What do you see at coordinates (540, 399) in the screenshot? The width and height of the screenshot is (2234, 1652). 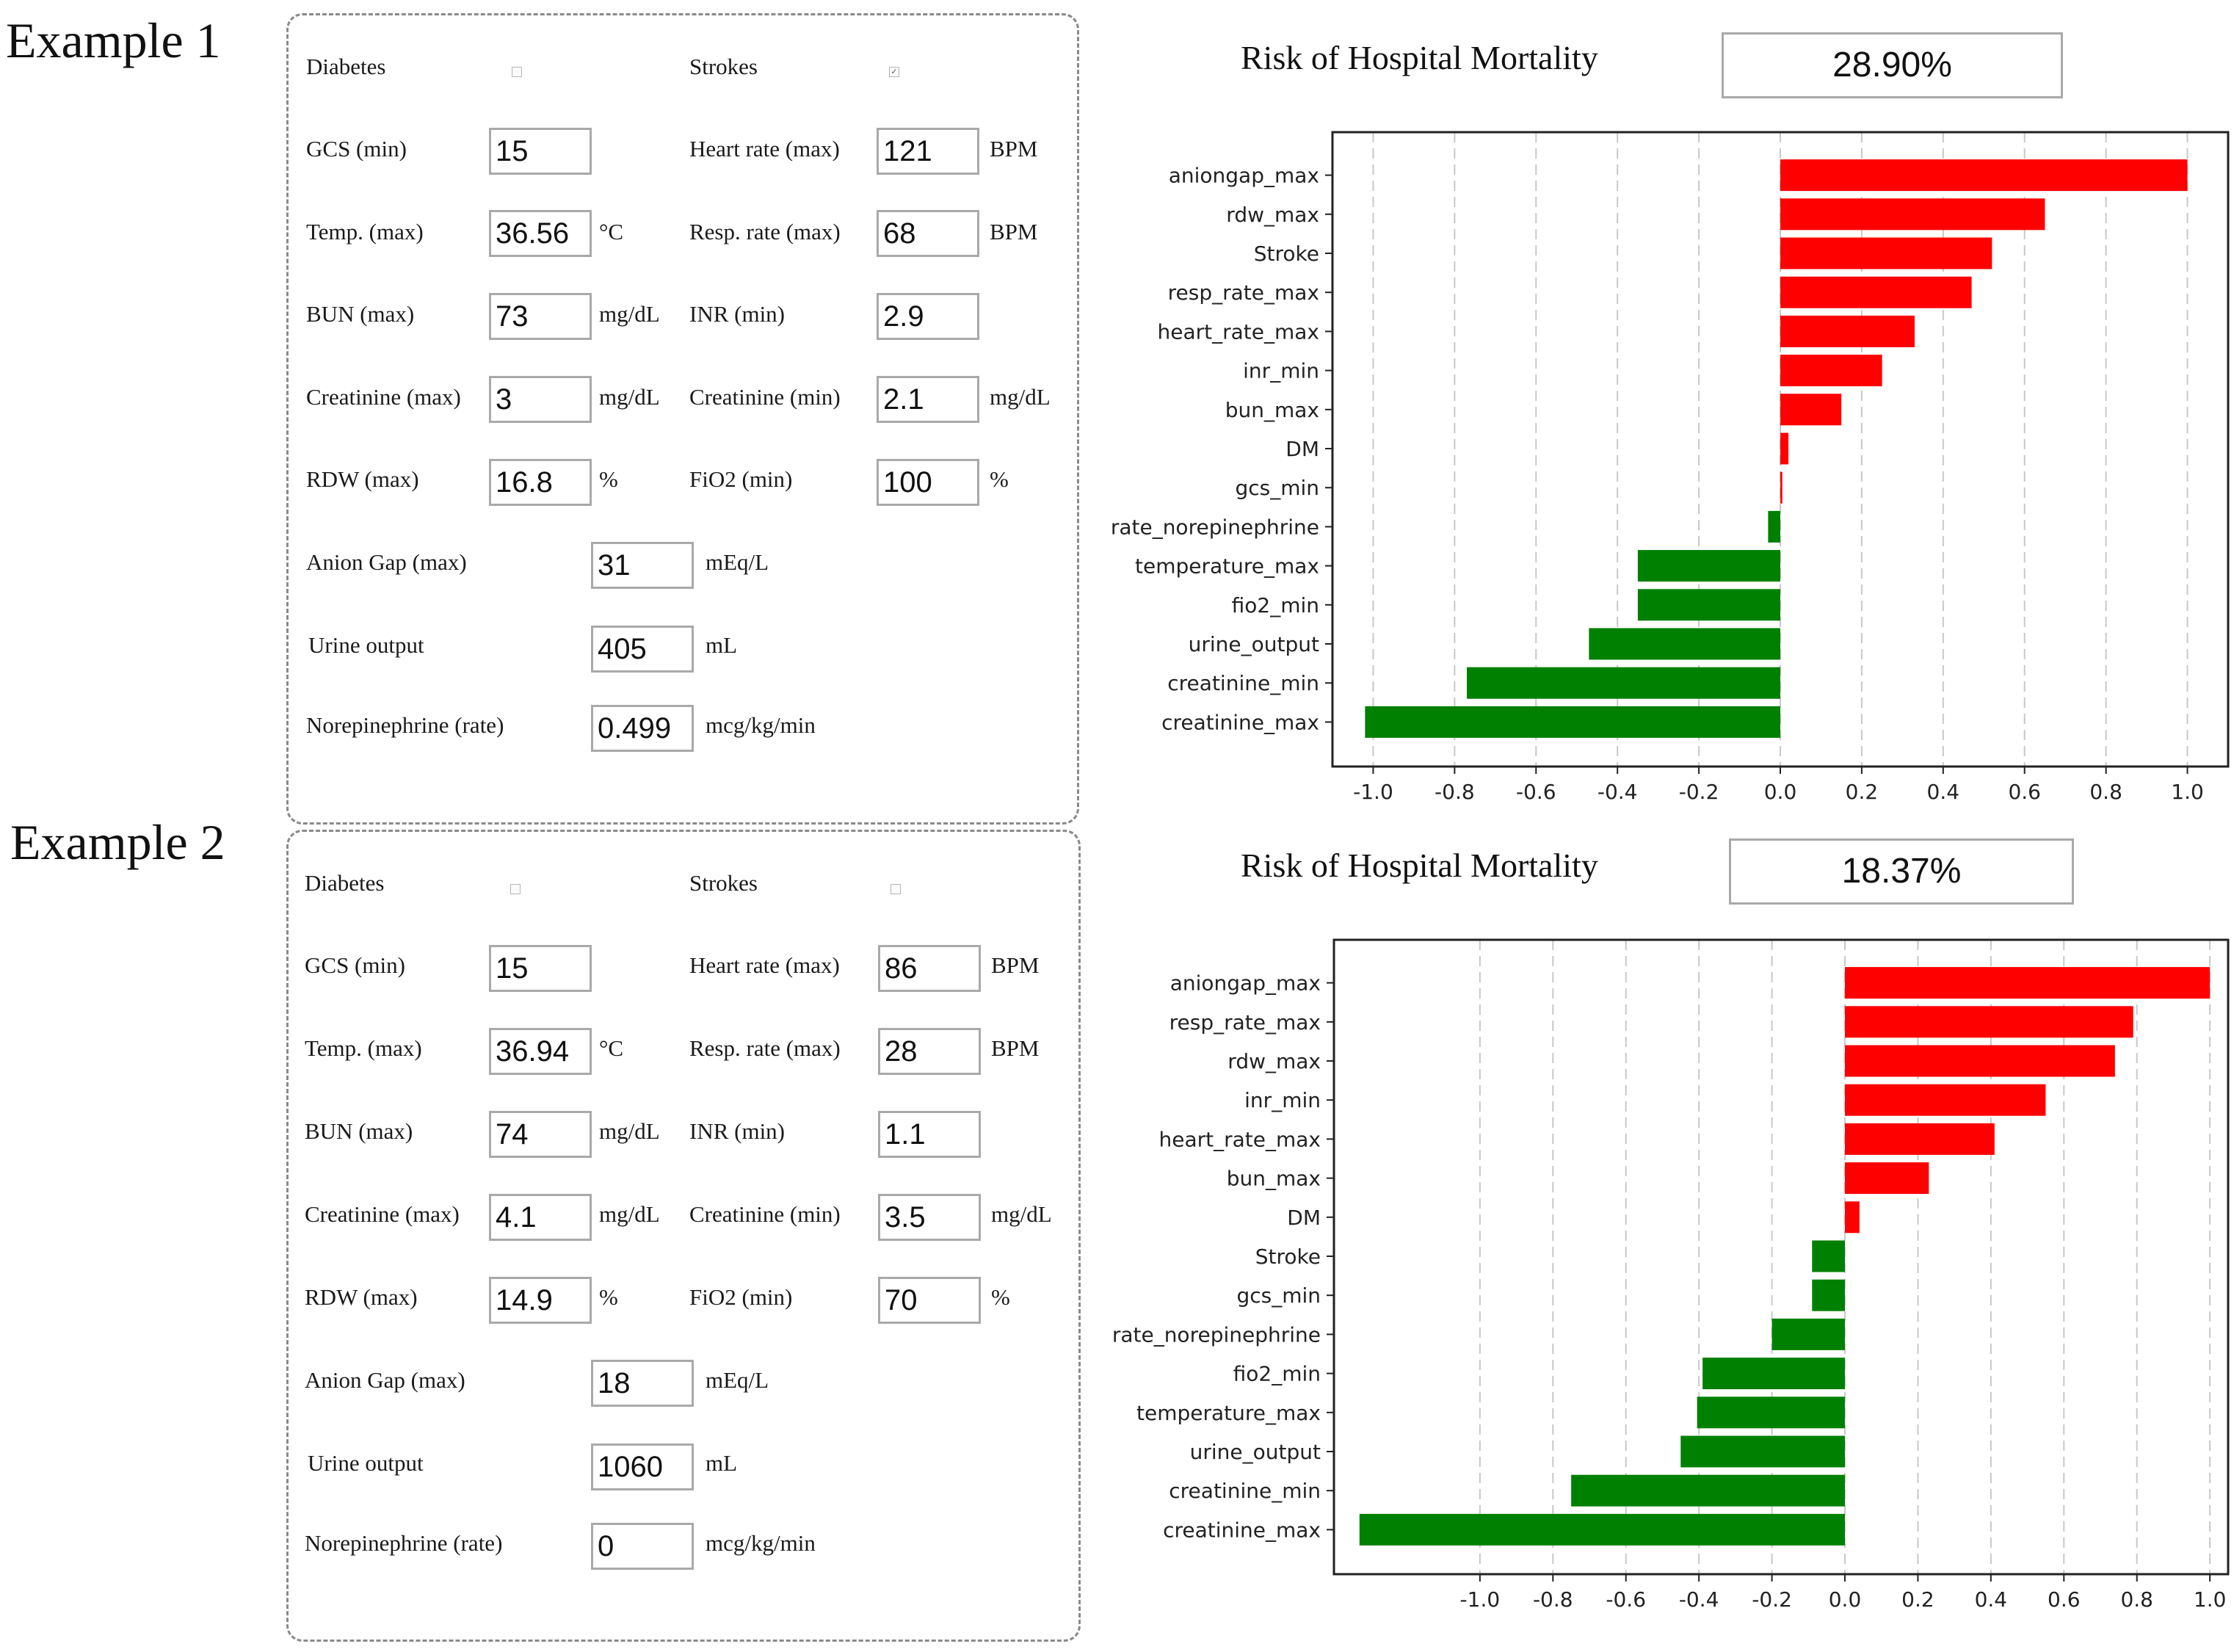 I see `creatinine-max-input: 3` at bounding box center [540, 399].